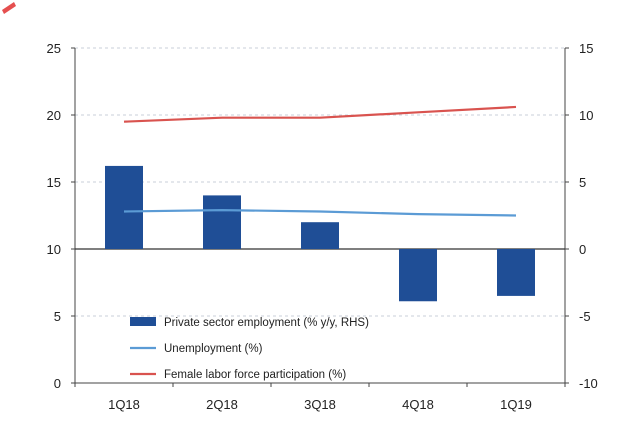 The image size is (625, 426). I want to click on right-tick-label-3: 5, so click(582, 182).